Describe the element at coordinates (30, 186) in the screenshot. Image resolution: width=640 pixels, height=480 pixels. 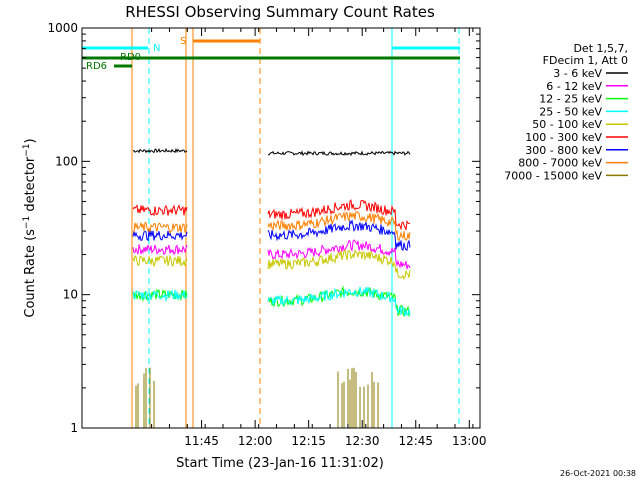
I see `y-label-mid: detector` at that location.